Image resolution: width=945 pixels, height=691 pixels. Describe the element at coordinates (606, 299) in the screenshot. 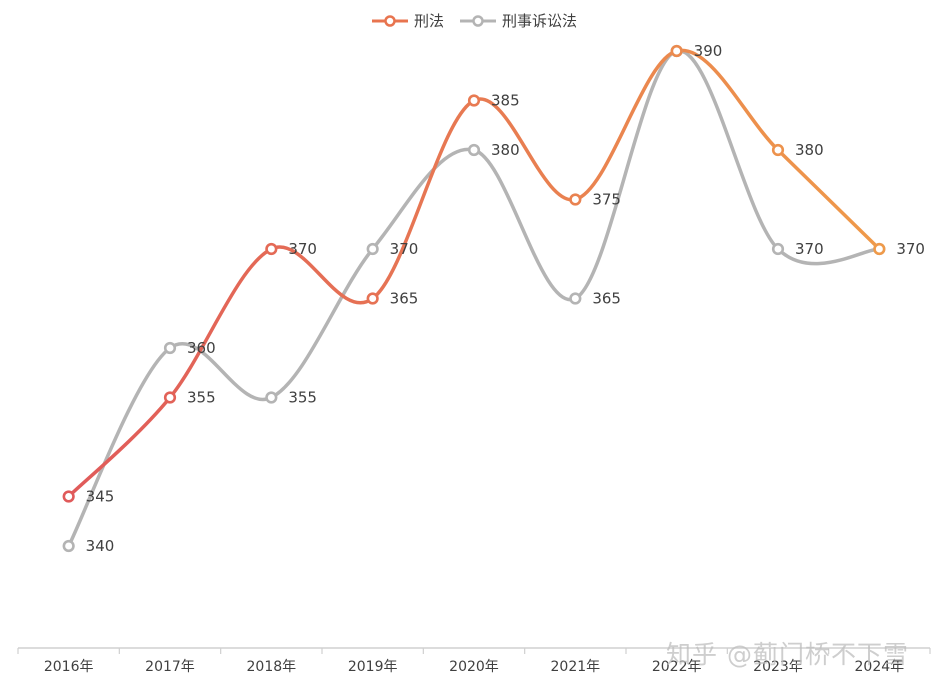

I see `data-label-criminal-procedure-law: 365` at that location.